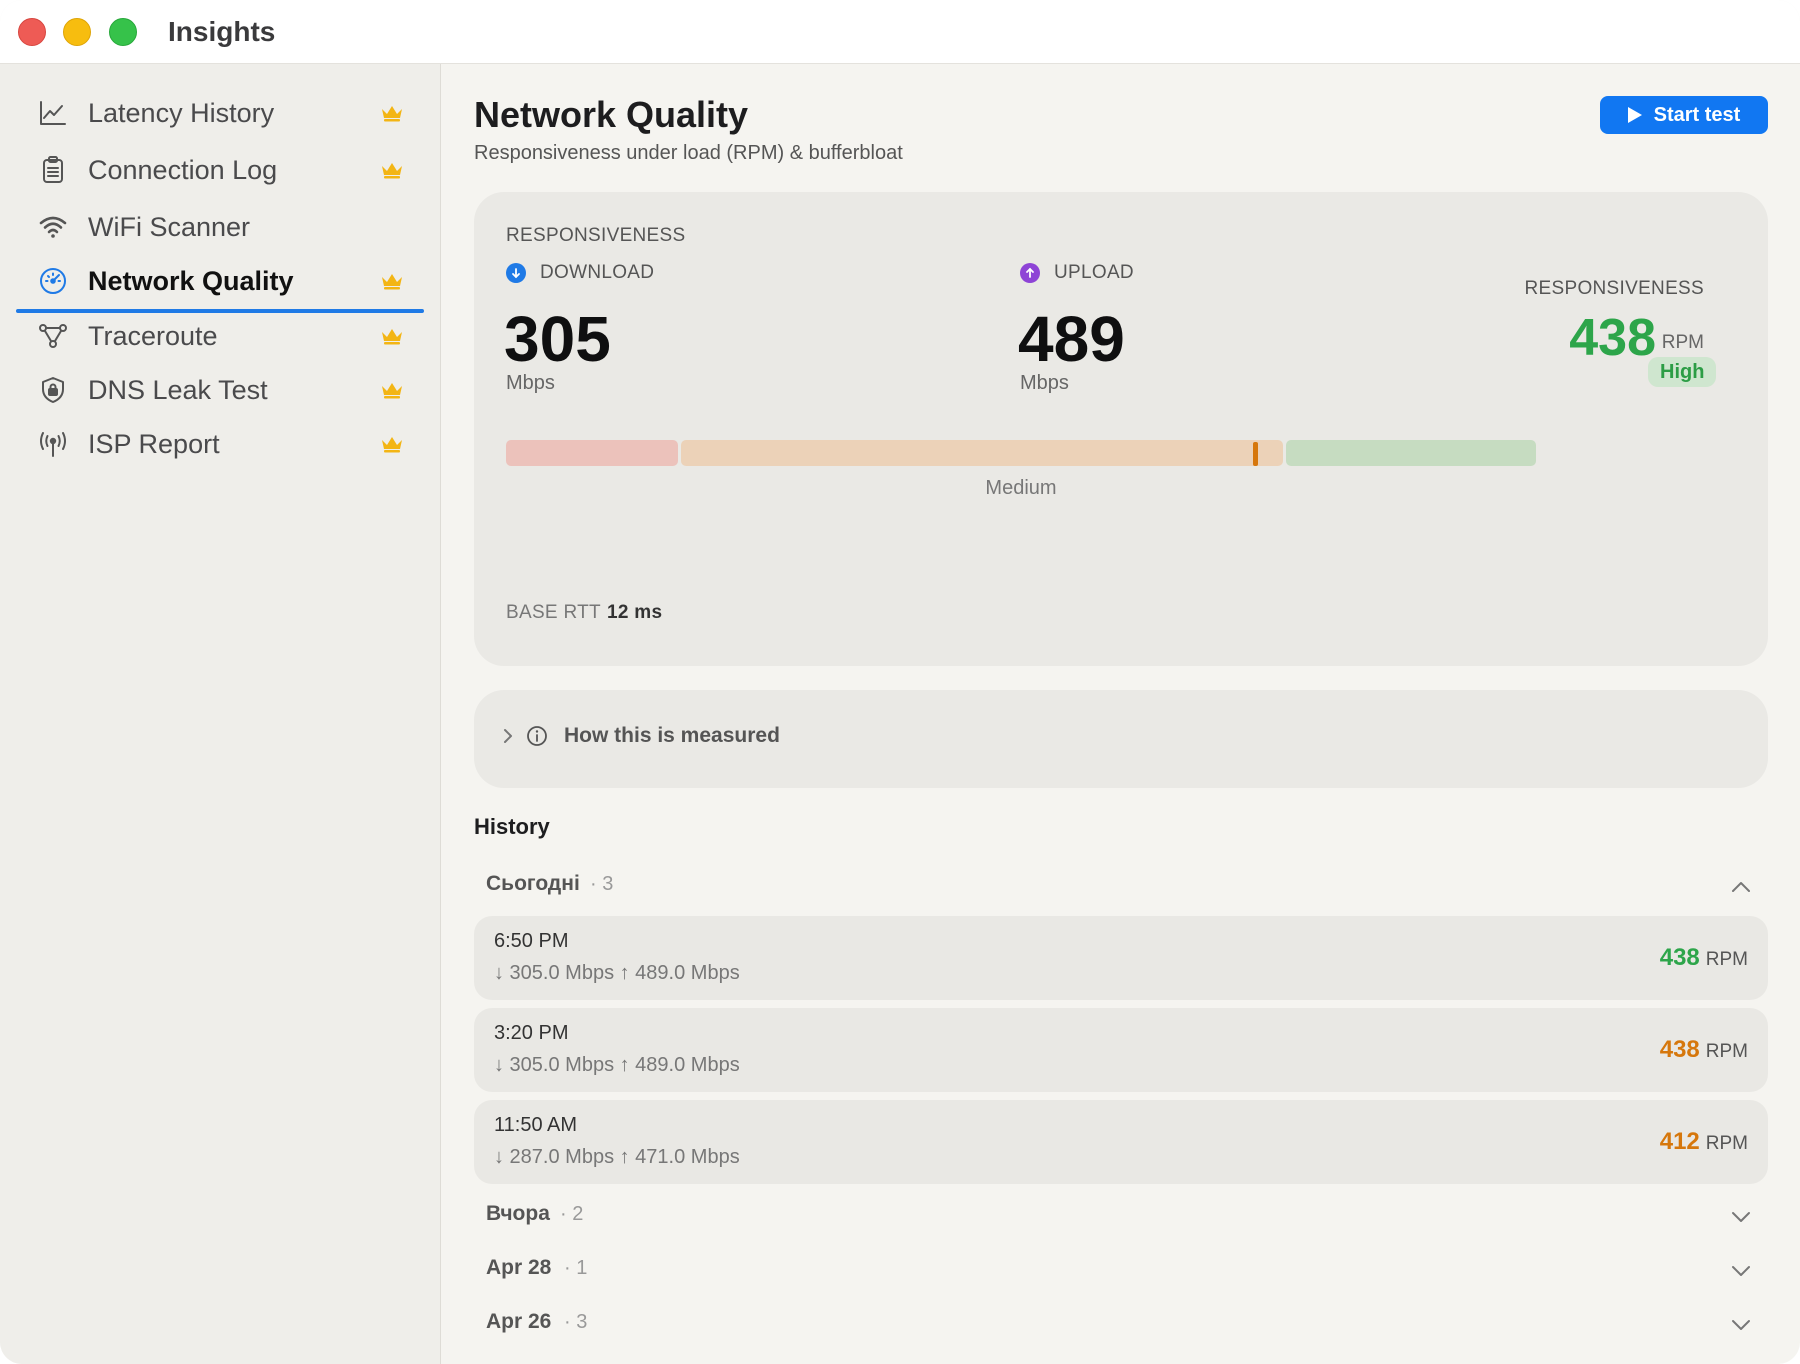  Describe the element at coordinates (557, 339) in the screenshot. I see `download-value: 305` at that location.